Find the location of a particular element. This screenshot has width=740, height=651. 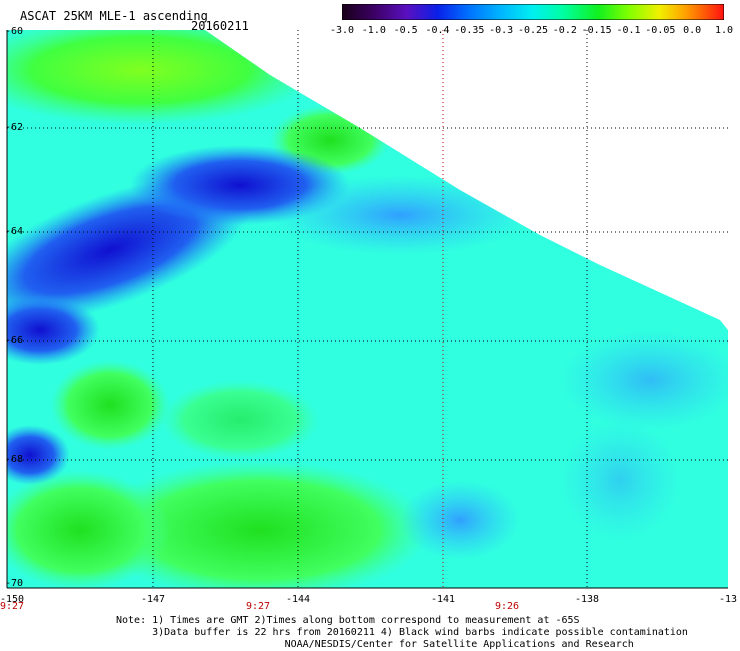

time-label-right: 9:26 is located at coordinates (507, 606).